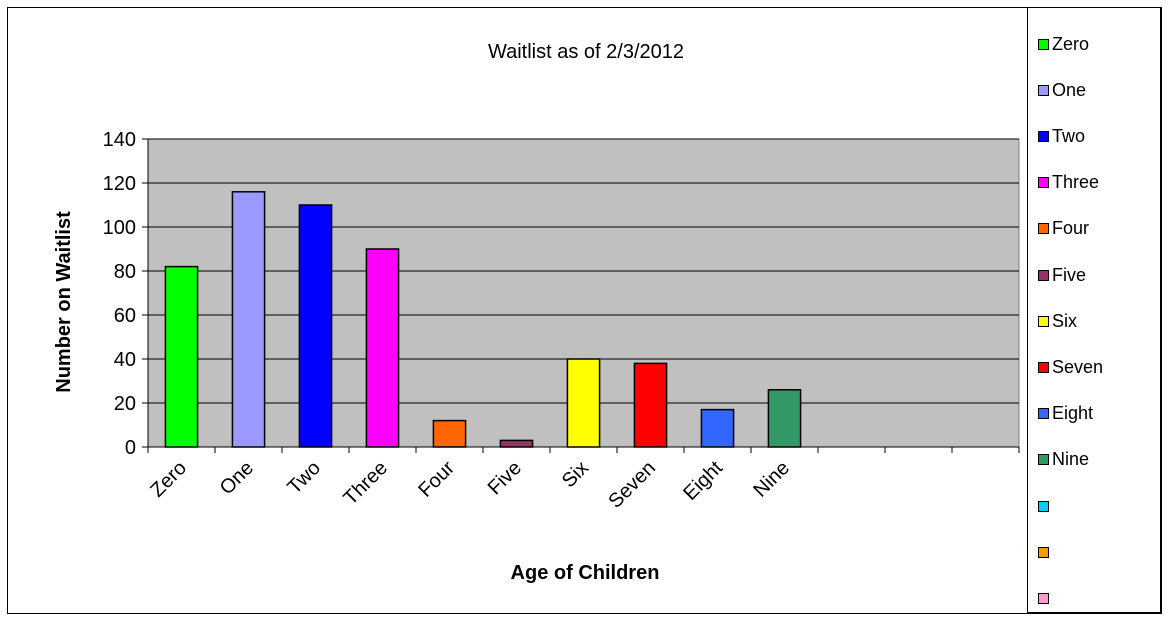 This screenshot has width=1170, height=622. What do you see at coordinates (1065, 320) in the screenshot?
I see `legend-label: Six` at bounding box center [1065, 320].